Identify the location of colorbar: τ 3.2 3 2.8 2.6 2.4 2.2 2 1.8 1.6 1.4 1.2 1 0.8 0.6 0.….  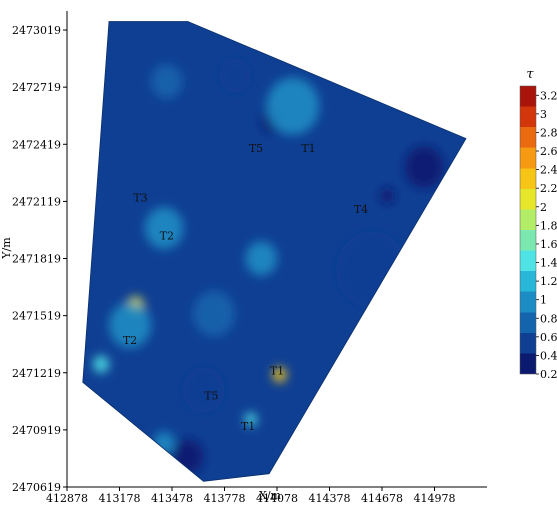
(538, 224).